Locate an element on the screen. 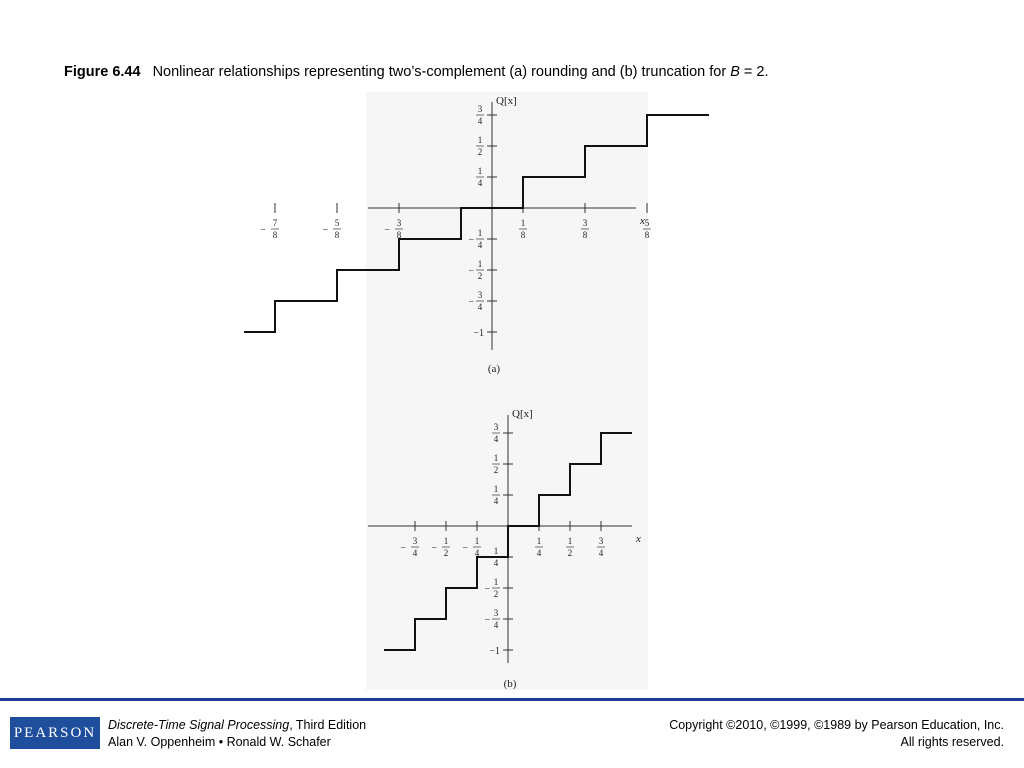 This screenshot has width=1024, height=768. rights-text: All rights reserved. is located at coordinates (952, 742).